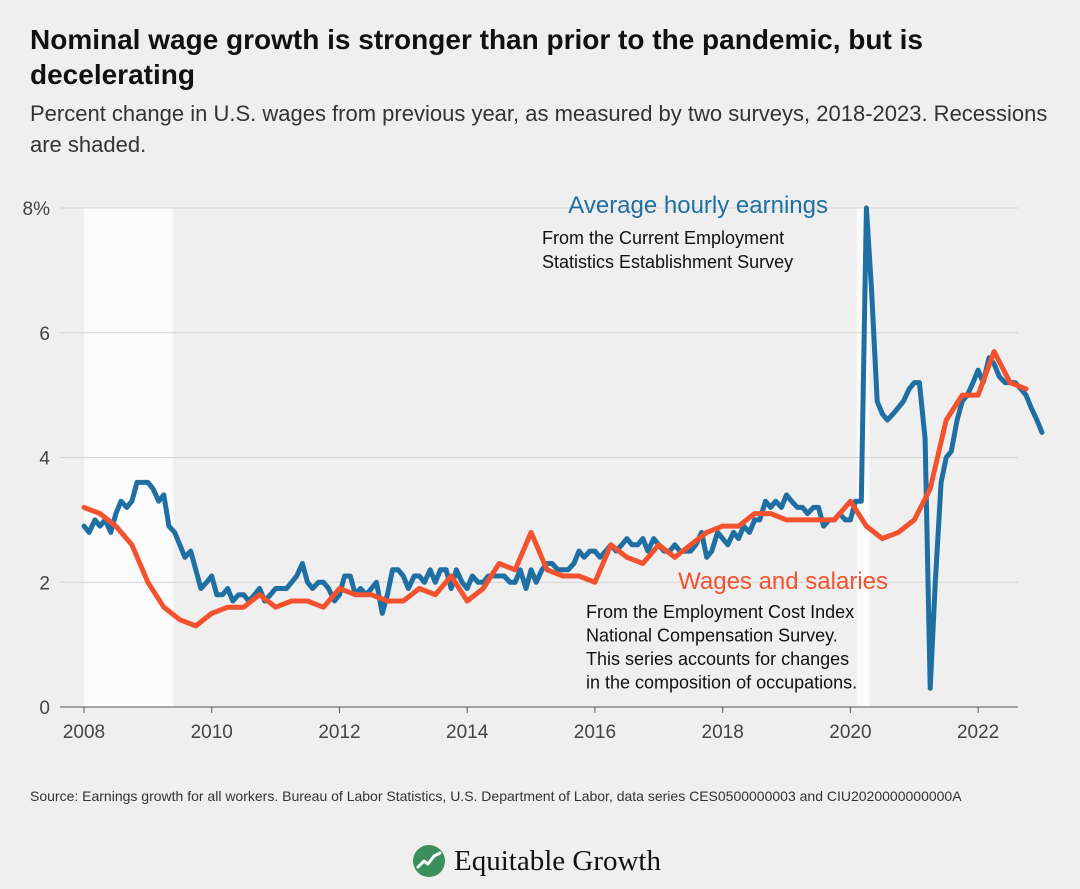 The height and width of the screenshot is (889, 1080). I want to click on x-tick-label: 2010, so click(212, 732).